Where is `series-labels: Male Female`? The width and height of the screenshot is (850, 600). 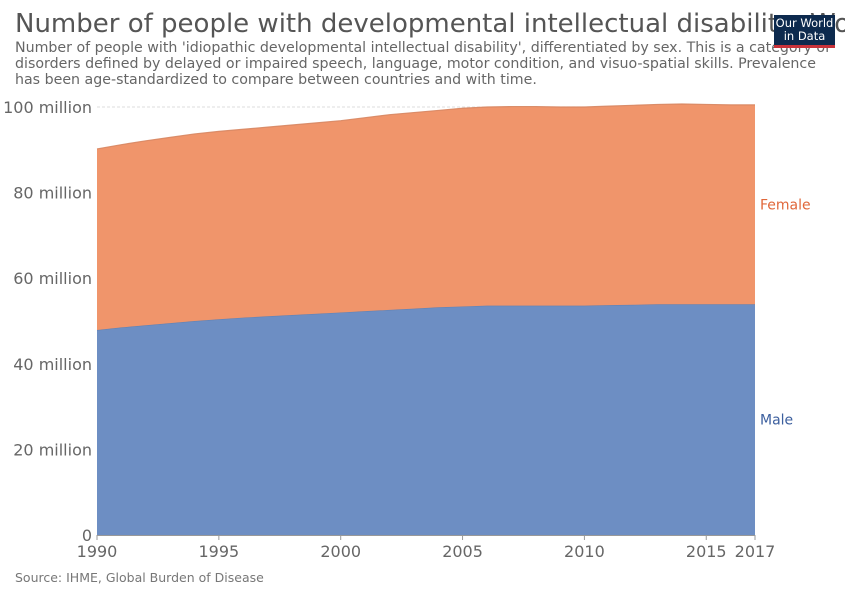 series-labels: Male Female is located at coordinates (785, 313).